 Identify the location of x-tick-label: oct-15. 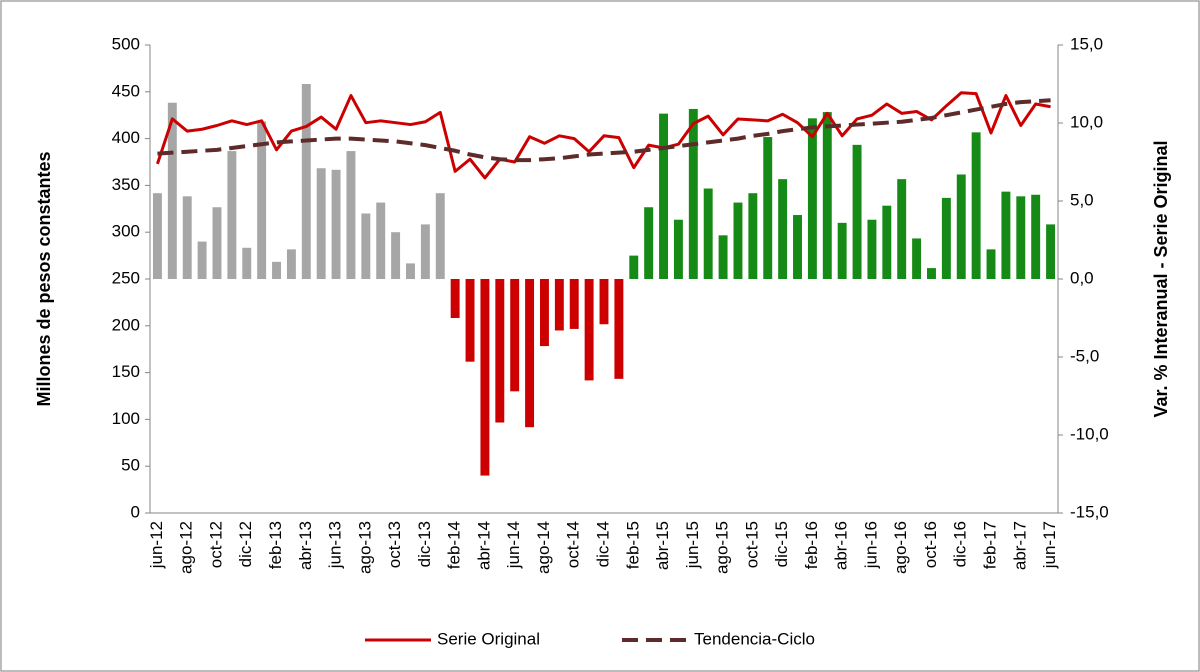
(751, 544).